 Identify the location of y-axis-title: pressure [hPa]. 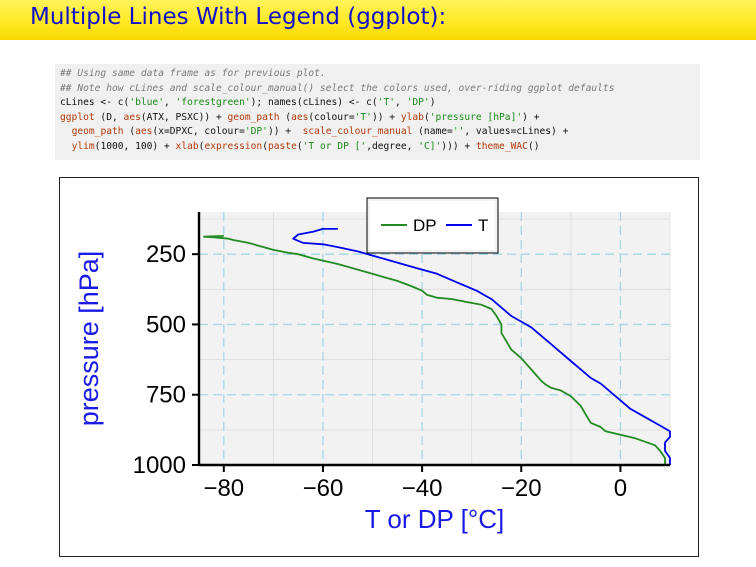
(89, 339).